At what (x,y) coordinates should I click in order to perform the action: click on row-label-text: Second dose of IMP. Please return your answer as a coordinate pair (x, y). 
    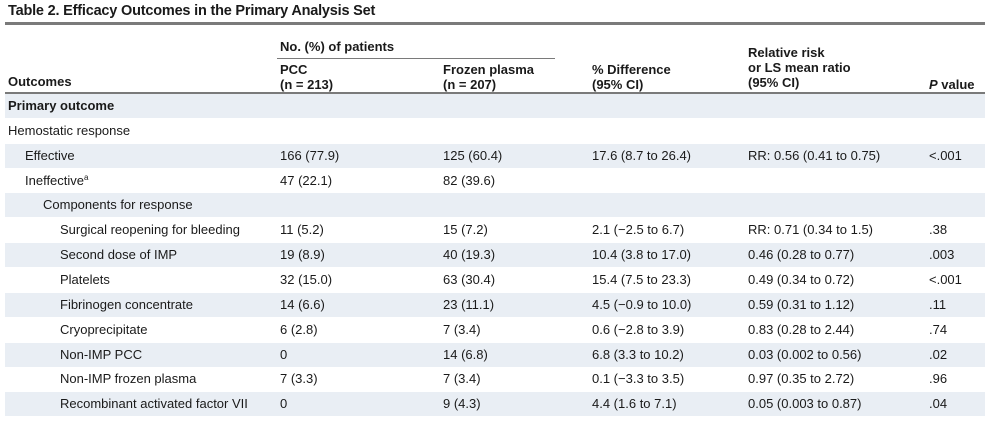
    Looking at the image, I should click on (119, 255).